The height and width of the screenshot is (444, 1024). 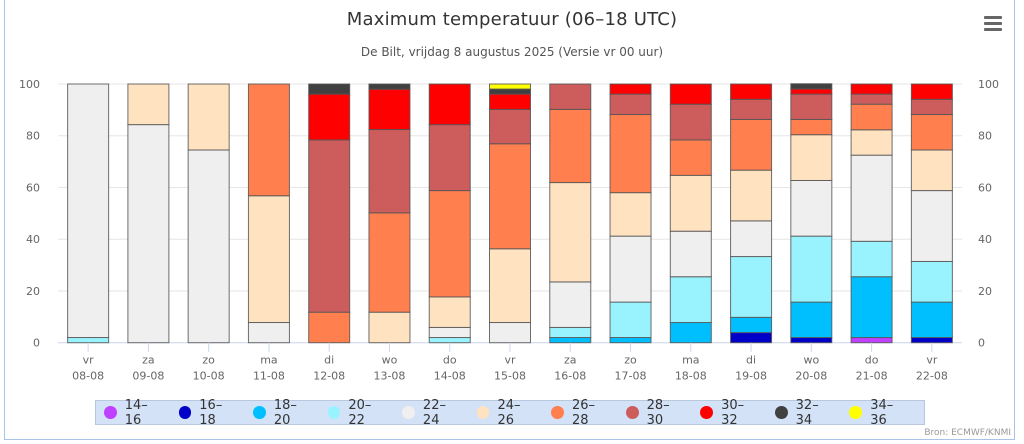 What do you see at coordinates (967, 433) in the screenshot?
I see `credit-text: Bron: ECMWF/KNMI` at bounding box center [967, 433].